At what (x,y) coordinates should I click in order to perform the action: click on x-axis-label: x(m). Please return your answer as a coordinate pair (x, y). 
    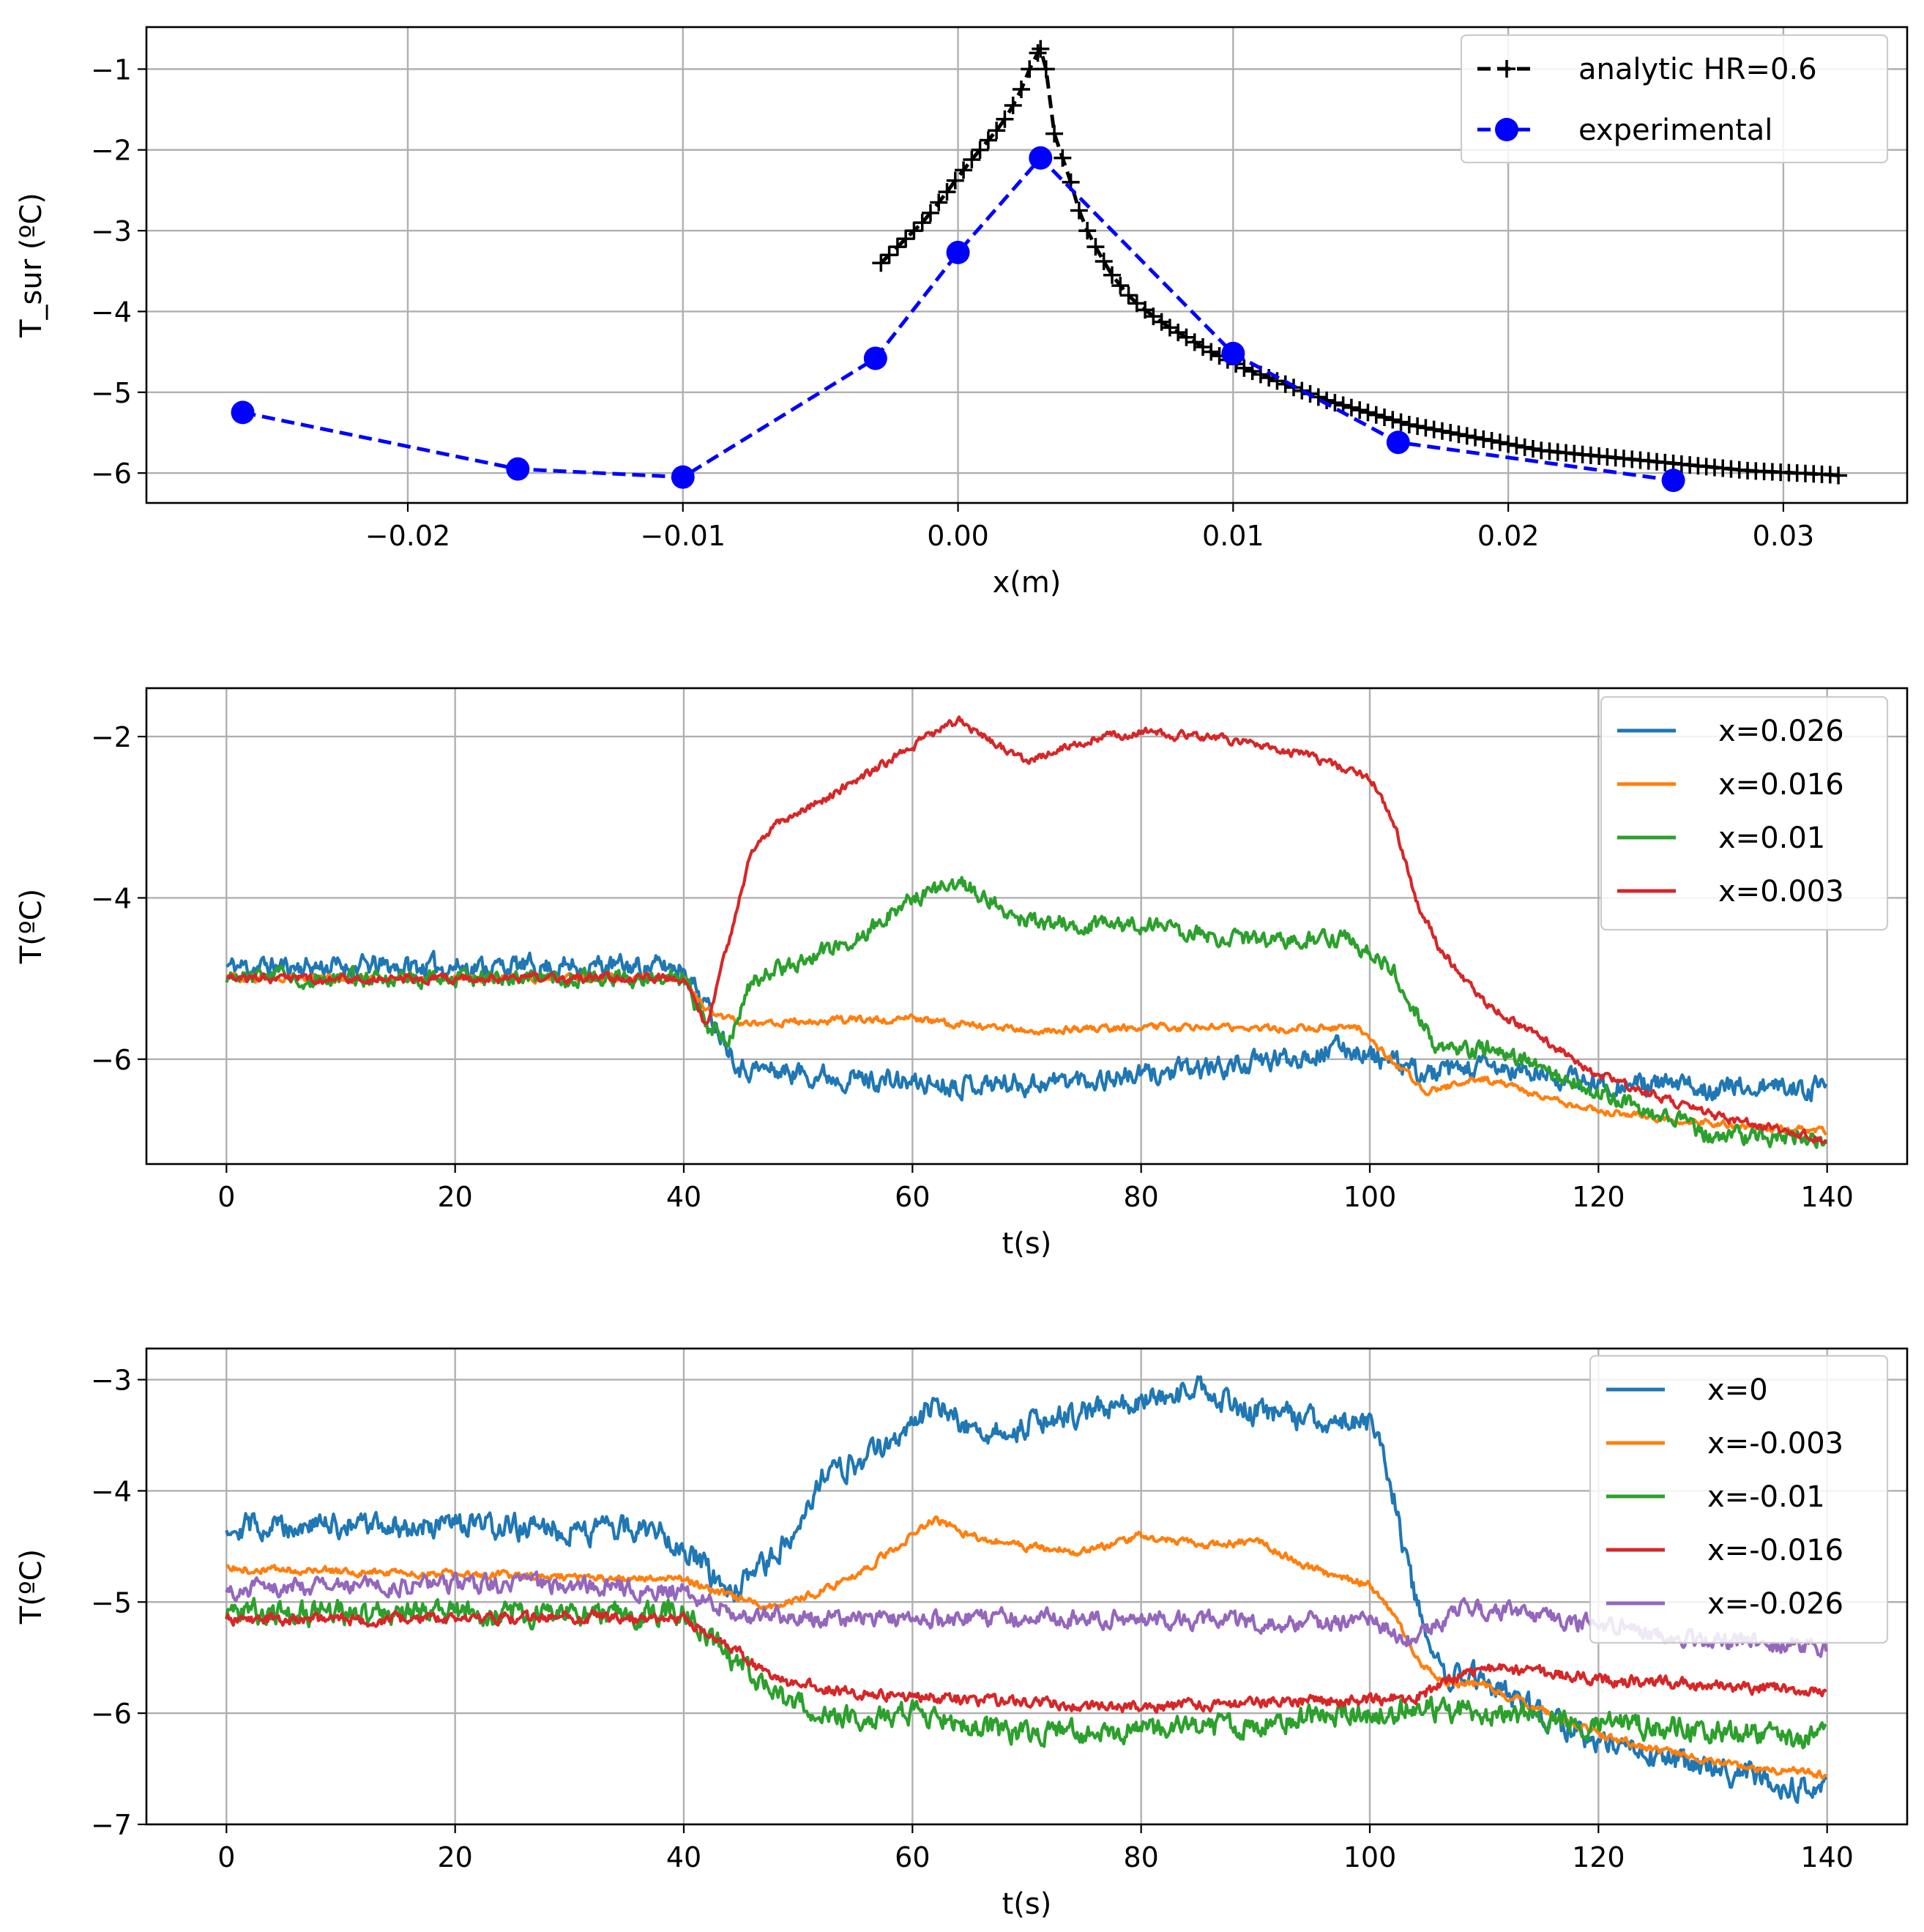
    Looking at the image, I should click on (1027, 583).